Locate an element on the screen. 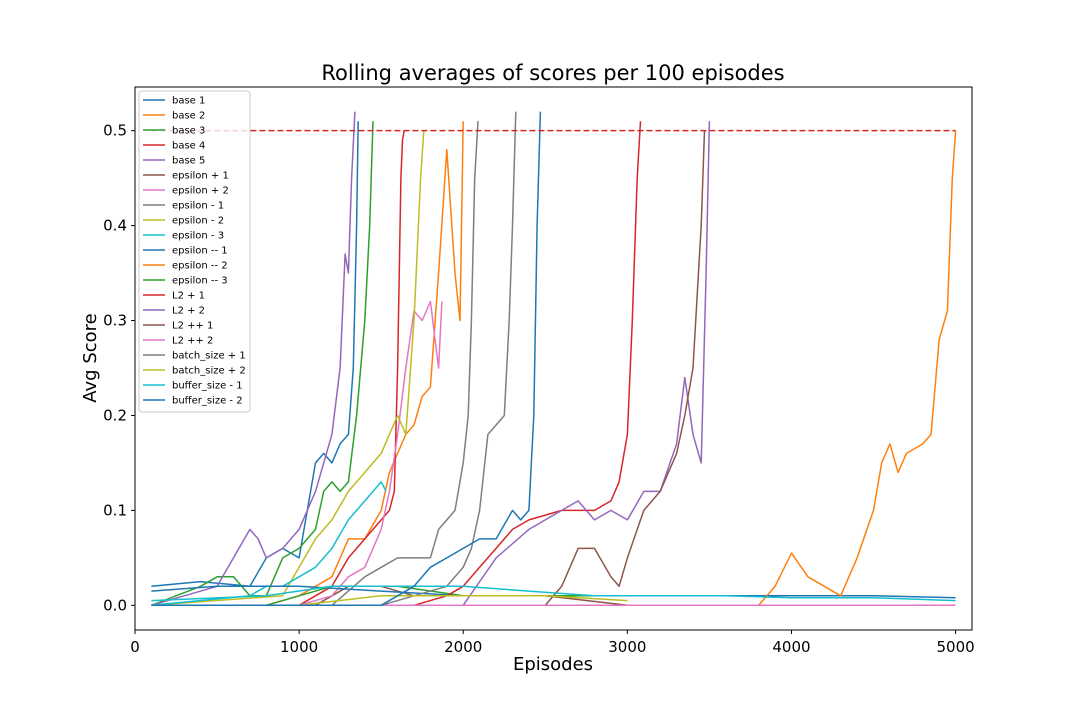 This screenshot has height=720, width=1080. legend-label: L2 + 1 is located at coordinates (188, 296).